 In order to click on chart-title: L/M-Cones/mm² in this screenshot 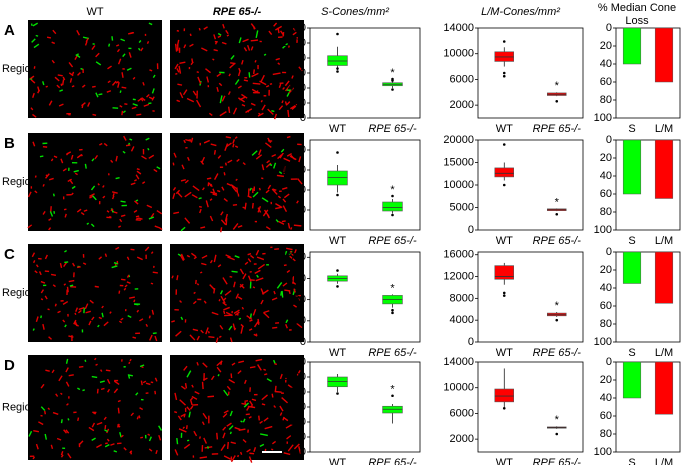, I will do `click(520, 12)`.